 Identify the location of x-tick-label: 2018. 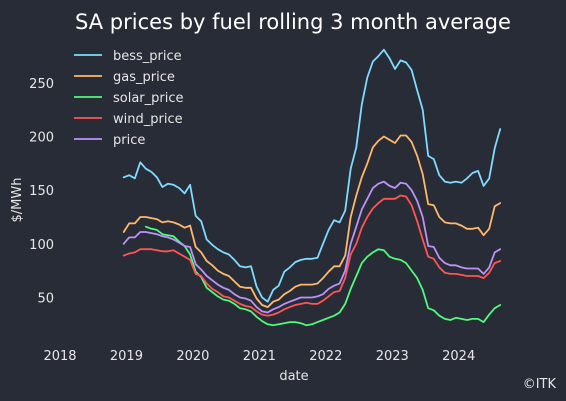
(59, 356).